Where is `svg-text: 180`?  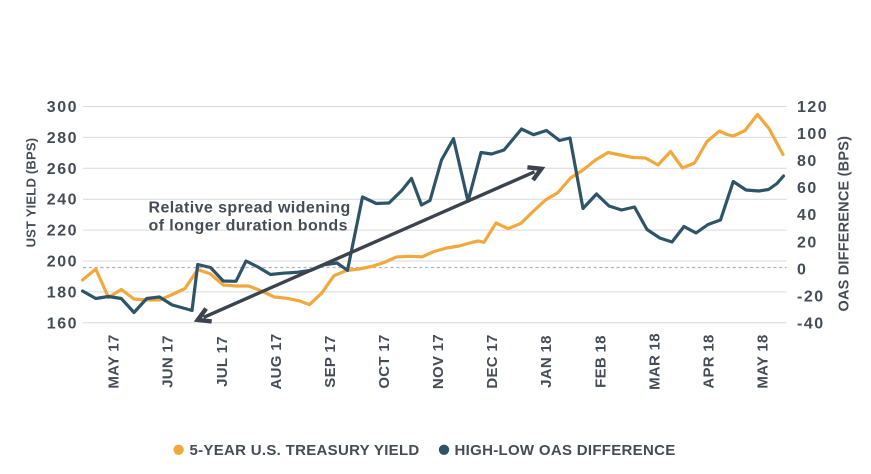
svg-text: 180 is located at coordinates (62, 292).